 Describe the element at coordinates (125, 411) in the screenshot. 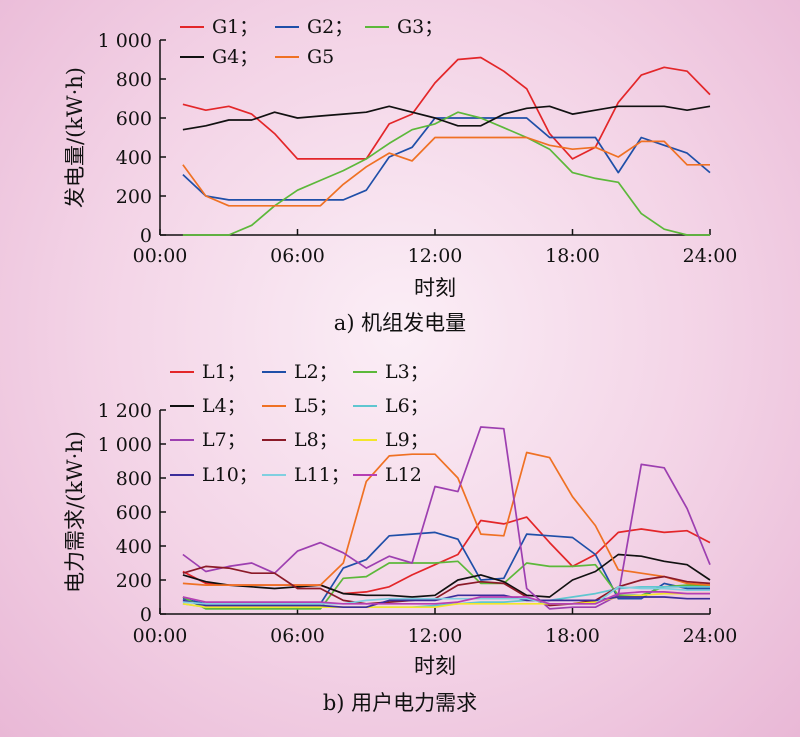

I see `y-tick-label: 1 200` at that location.